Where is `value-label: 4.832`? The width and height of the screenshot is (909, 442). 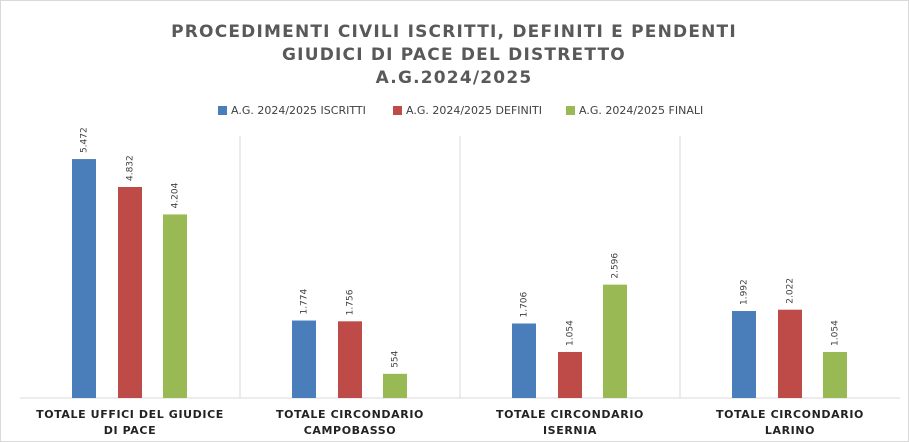
value-label: 4.832 is located at coordinates (131, 168).